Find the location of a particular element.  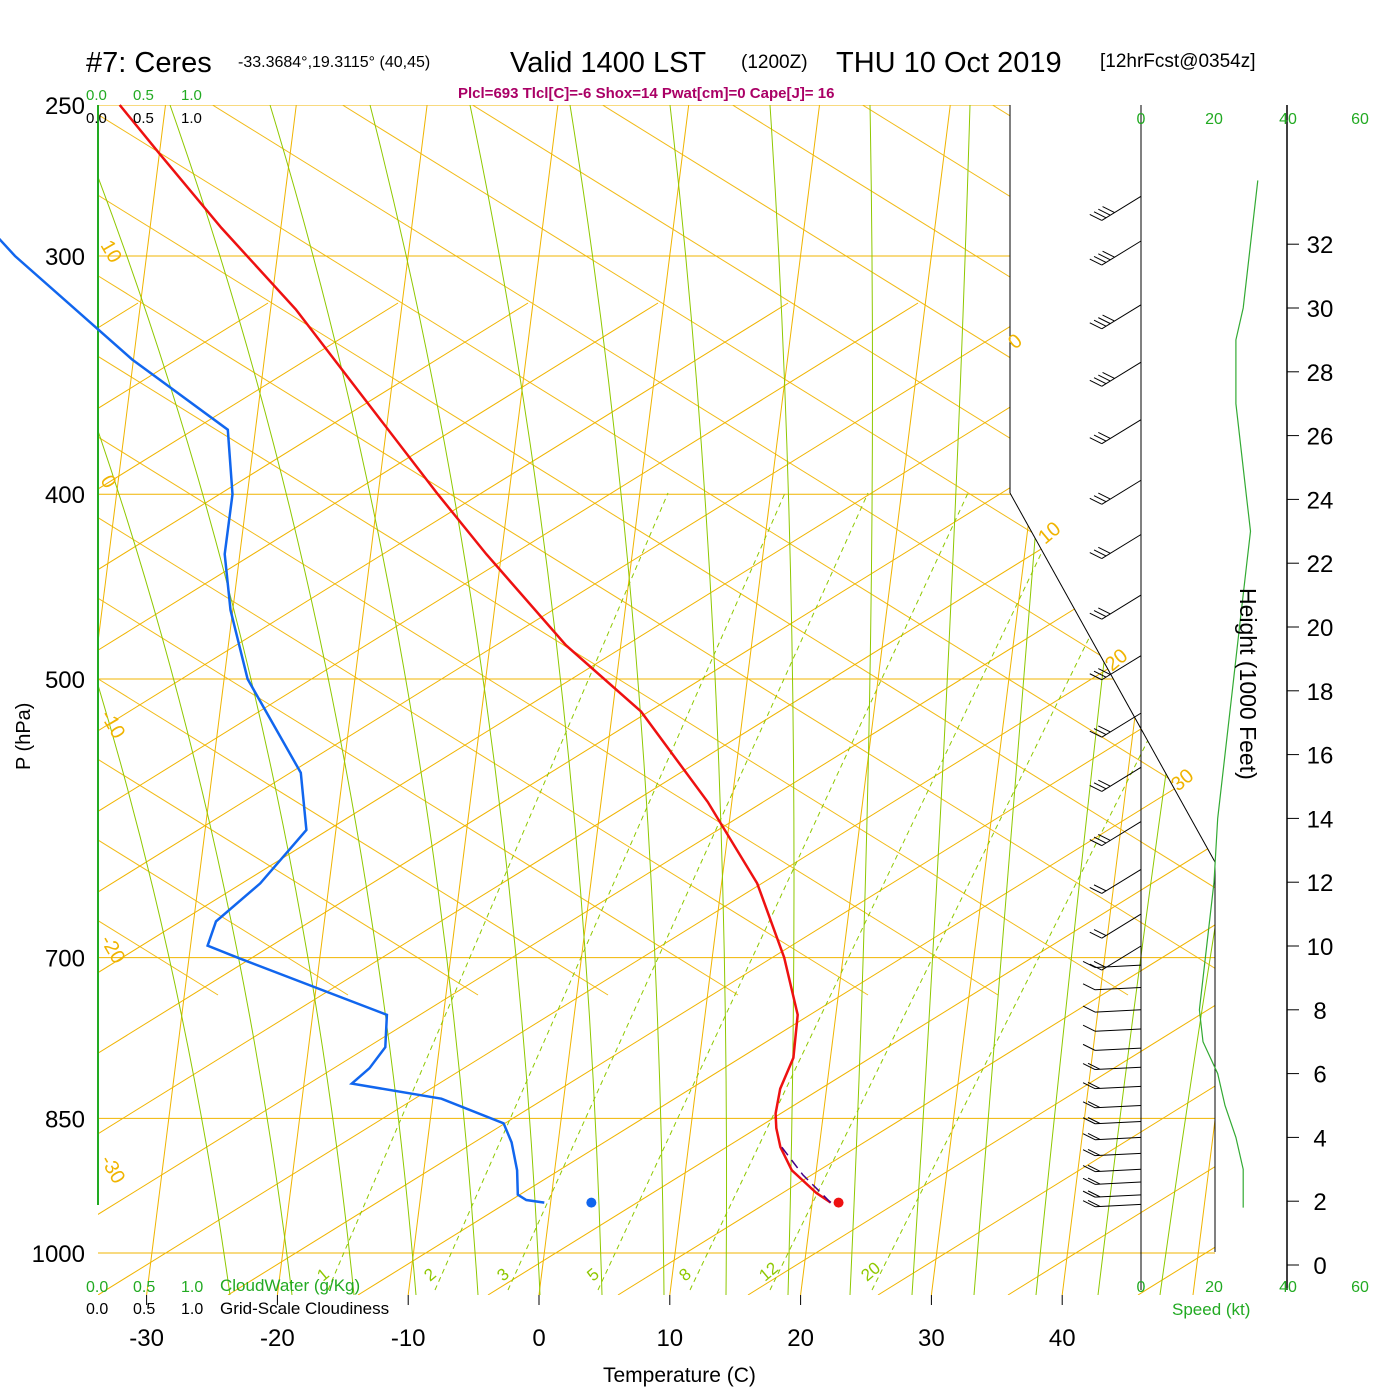

height-tick-label: 0 is located at coordinates (1319, 1266).